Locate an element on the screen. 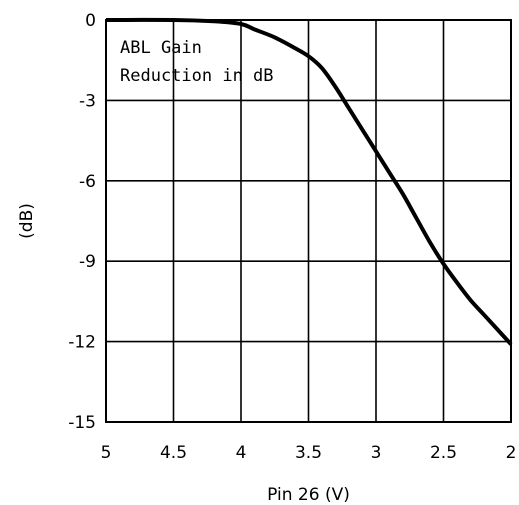 Image resolution: width=519 pixels, height=505 pixels. x-axis-label: Pin 26 (V) is located at coordinates (308, 495).